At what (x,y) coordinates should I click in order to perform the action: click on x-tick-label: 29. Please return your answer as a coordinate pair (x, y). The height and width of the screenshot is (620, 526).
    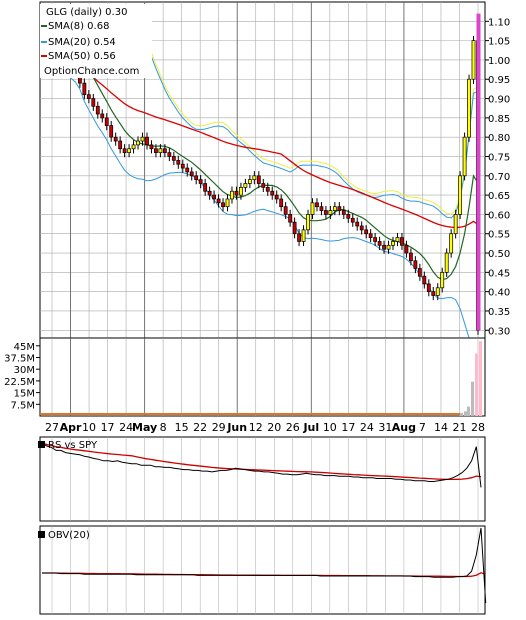
    Looking at the image, I should click on (219, 427).